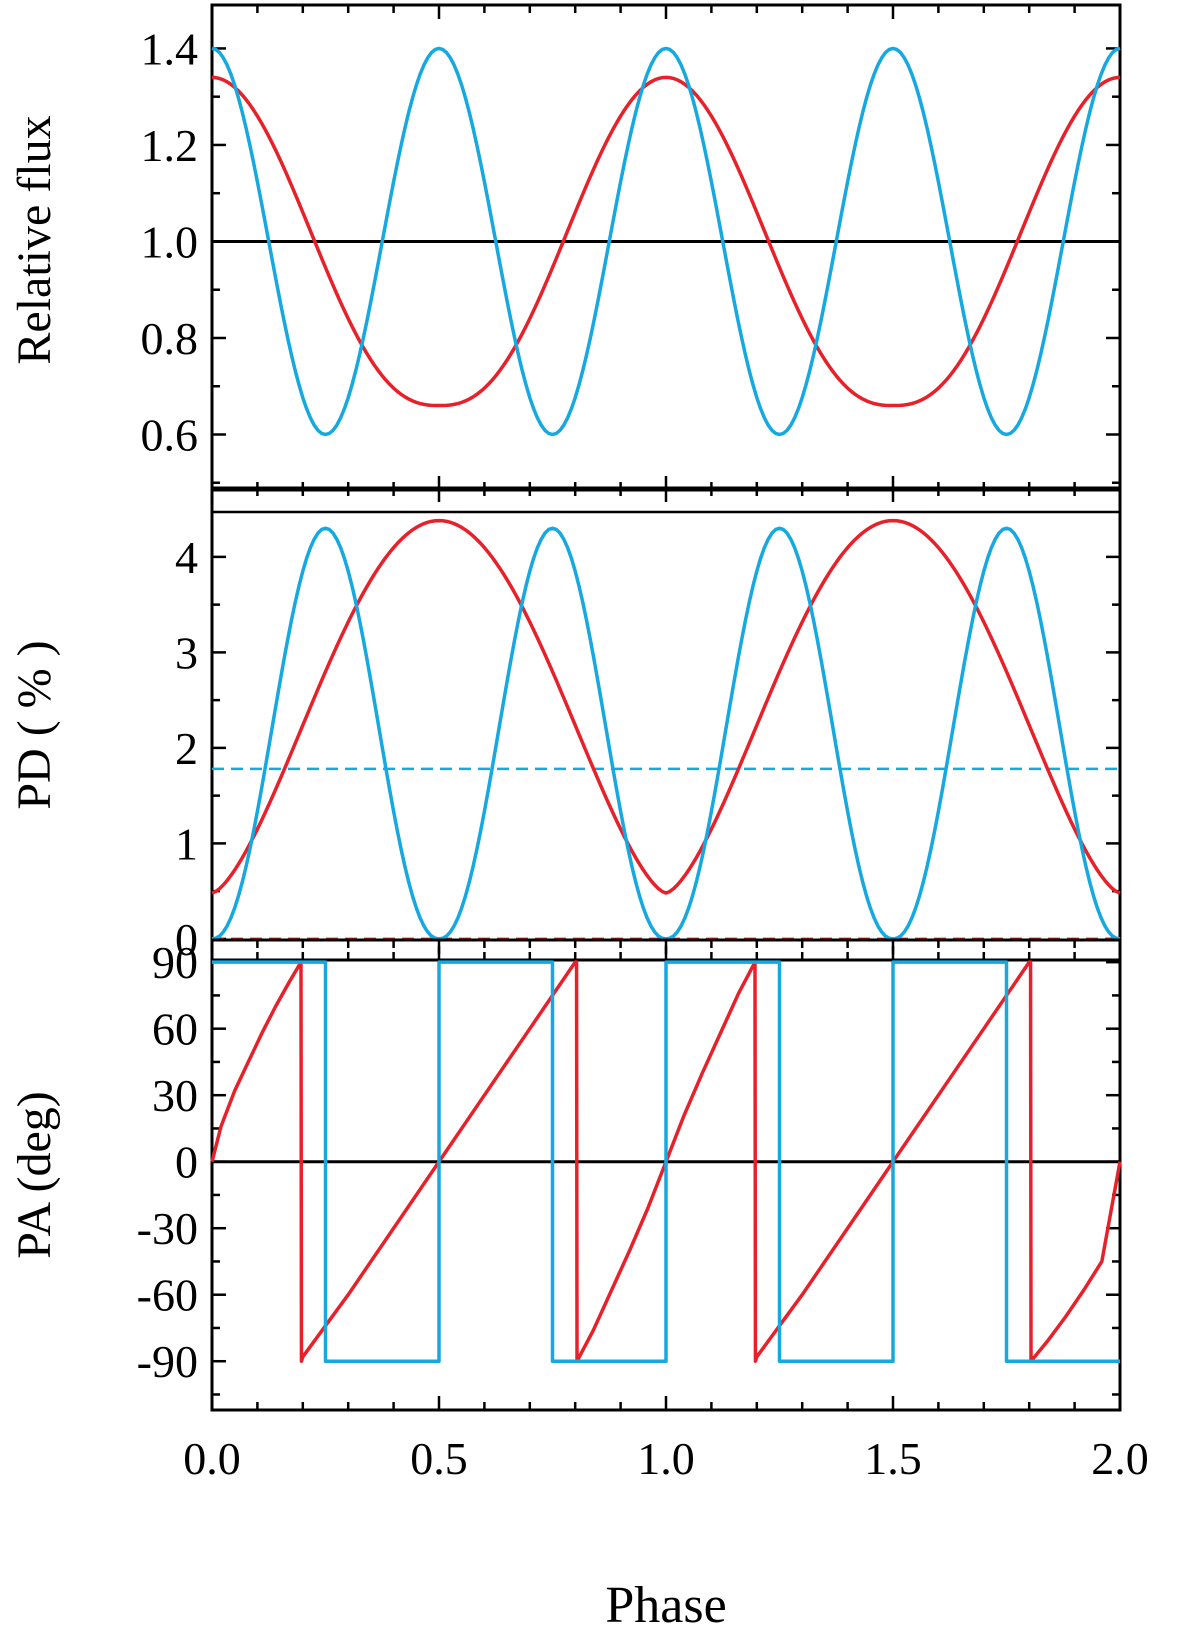  Describe the element at coordinates (34, 239) in the screenshot. I see `ylabel-relative-flux: Relative flux` at that location.